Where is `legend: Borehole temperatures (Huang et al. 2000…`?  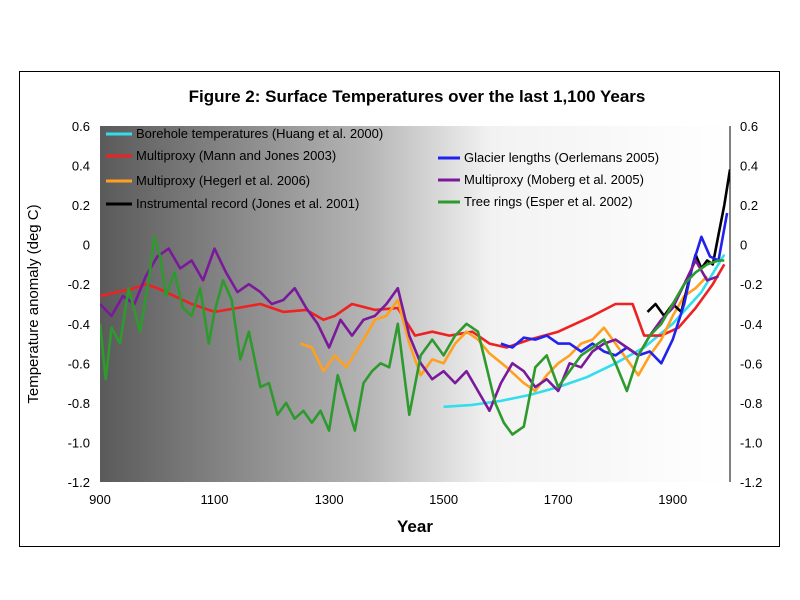
legend: Borehole temperatures (Huang et al. 2000… is located at coordinates (382, 168).